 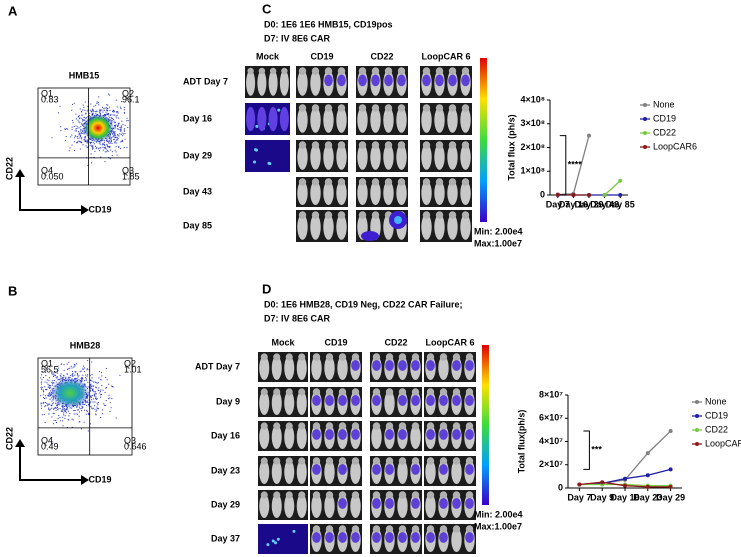 What do you see at coordinates (130, 440) in the screenshot?
I see `quadrant-name: Q3` at bounding box center [130, 440].